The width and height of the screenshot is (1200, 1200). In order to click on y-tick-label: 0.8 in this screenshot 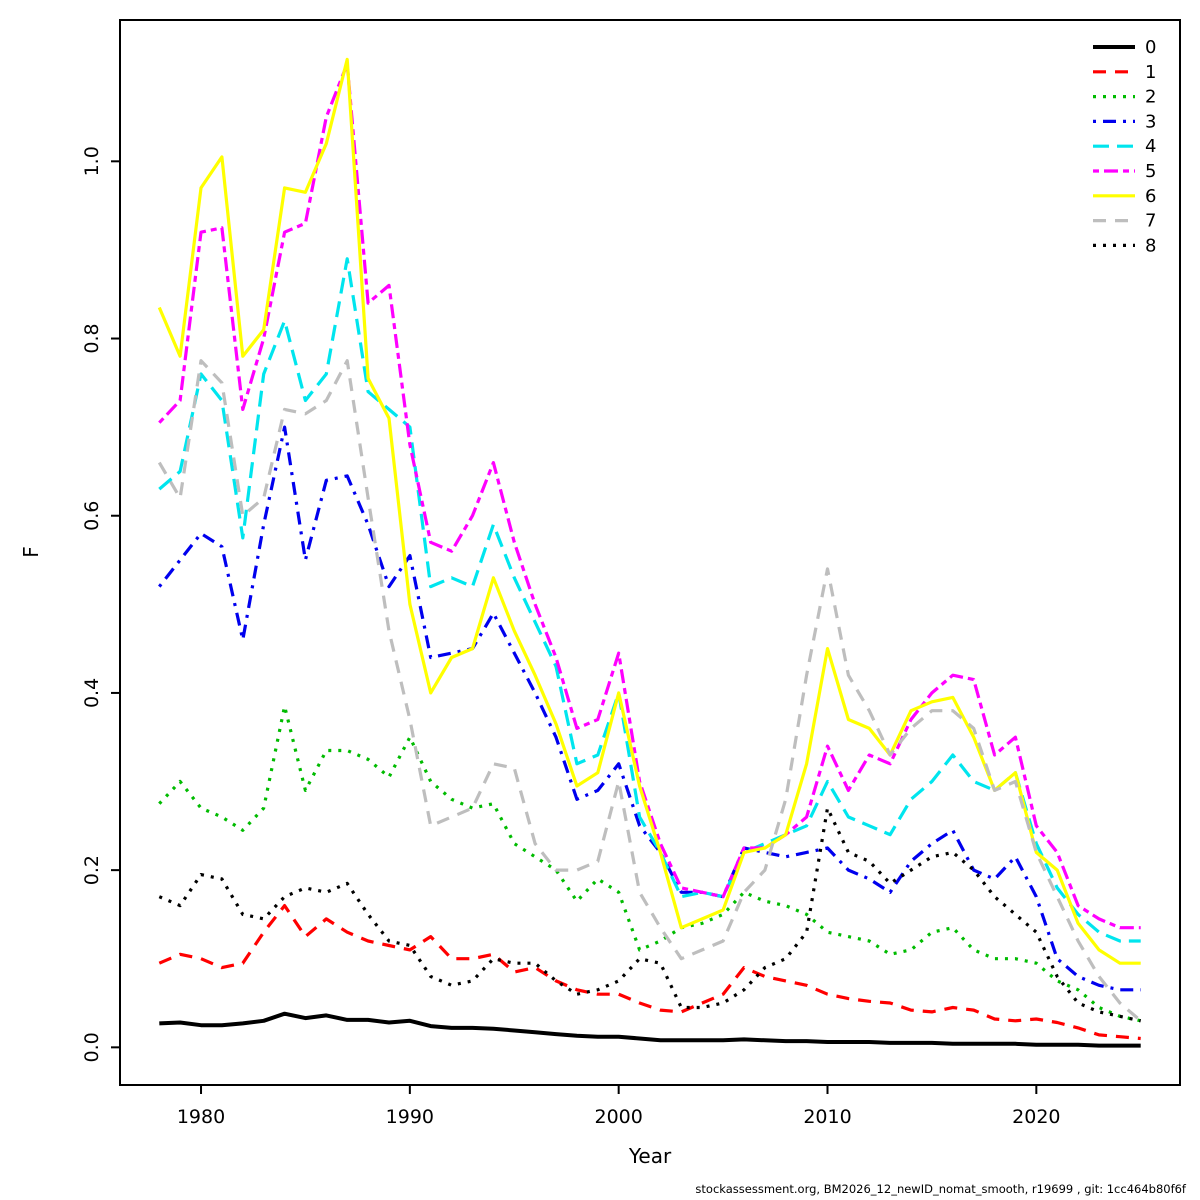, I will do `click(92, 338)`.